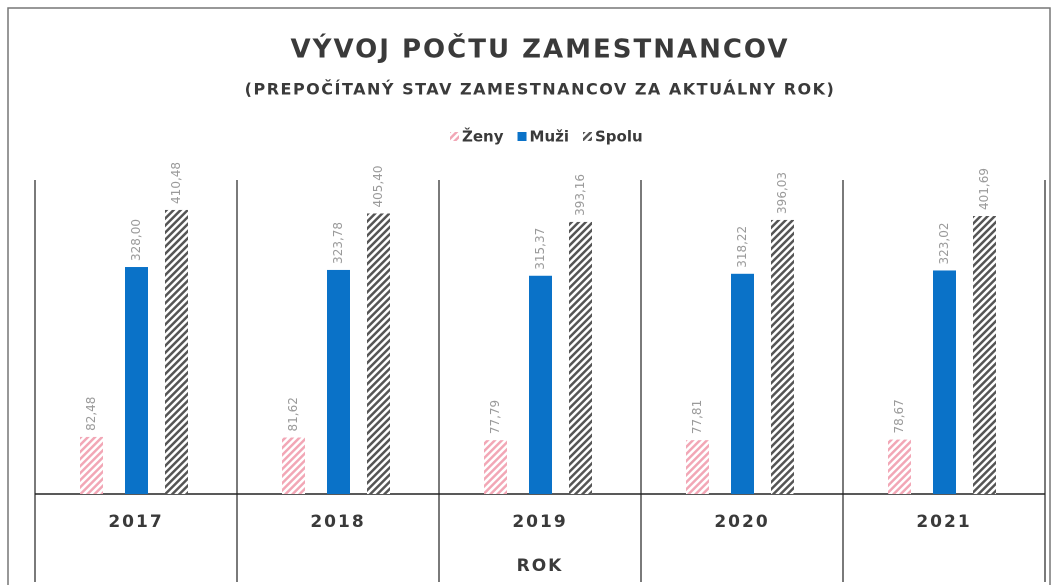 Image resolution: width=1058 pixels, height=585 pixels. What do you see at coordinates (741, 522) in the screenshot?
I see `x-tick-label: 2020` at bounding box center [741, 522].